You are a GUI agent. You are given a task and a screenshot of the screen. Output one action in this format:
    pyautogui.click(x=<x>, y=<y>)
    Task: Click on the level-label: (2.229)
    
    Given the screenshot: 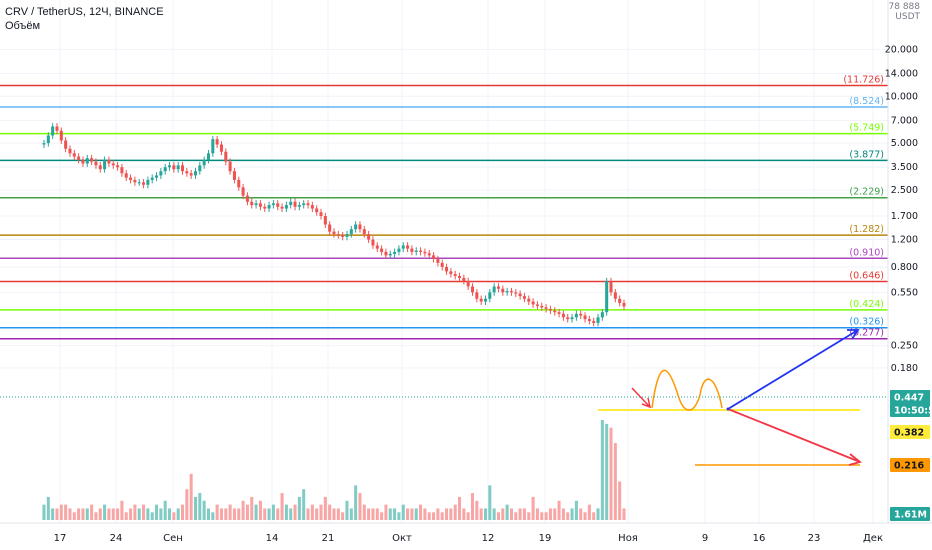 What is the action you would take?
    pyautogui.click(x=866, y=192)
    